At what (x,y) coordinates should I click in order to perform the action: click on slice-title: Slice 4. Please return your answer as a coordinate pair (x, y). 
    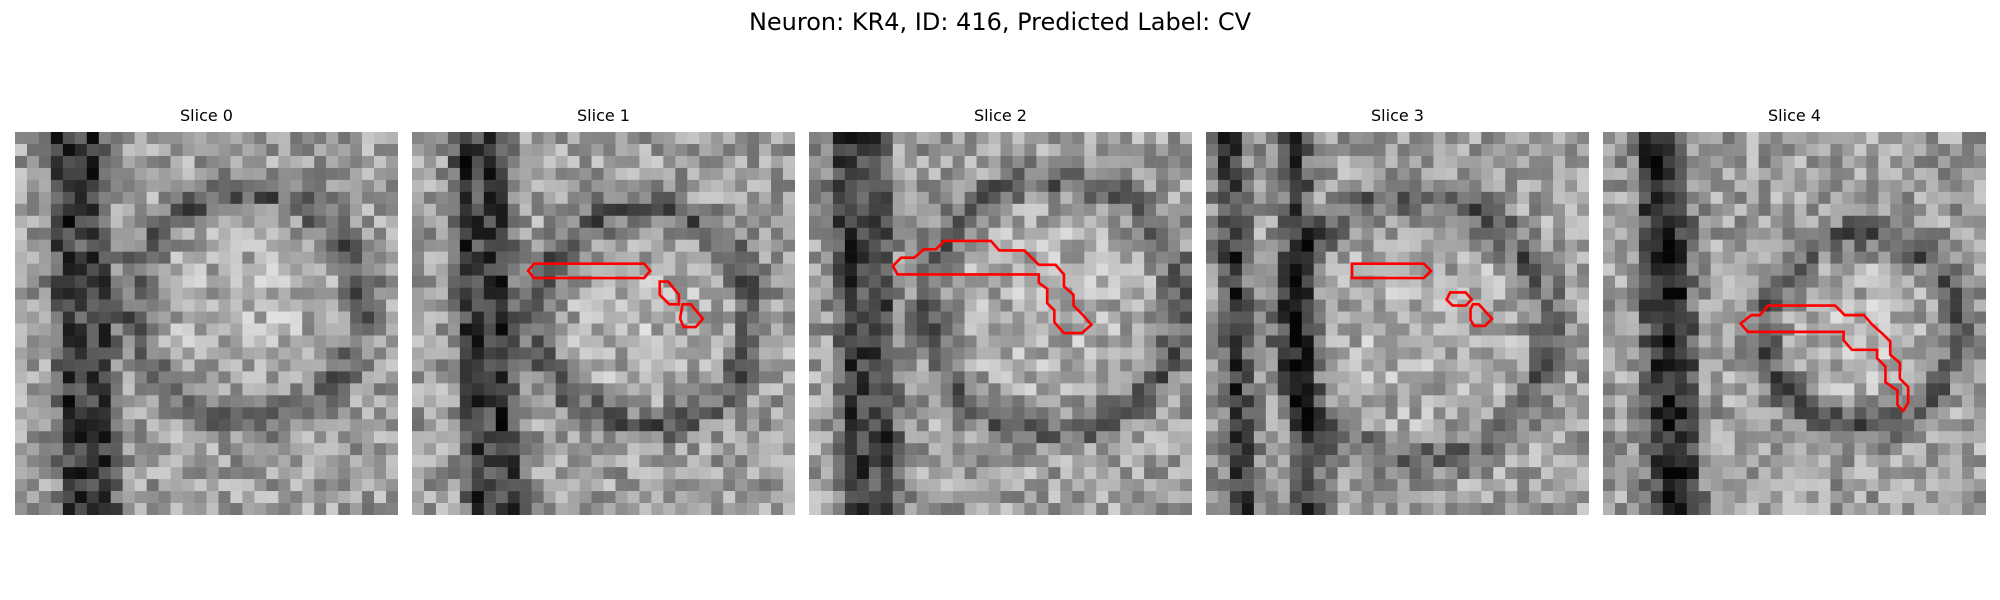
    Looking at the image, I should click on (1794, 115).